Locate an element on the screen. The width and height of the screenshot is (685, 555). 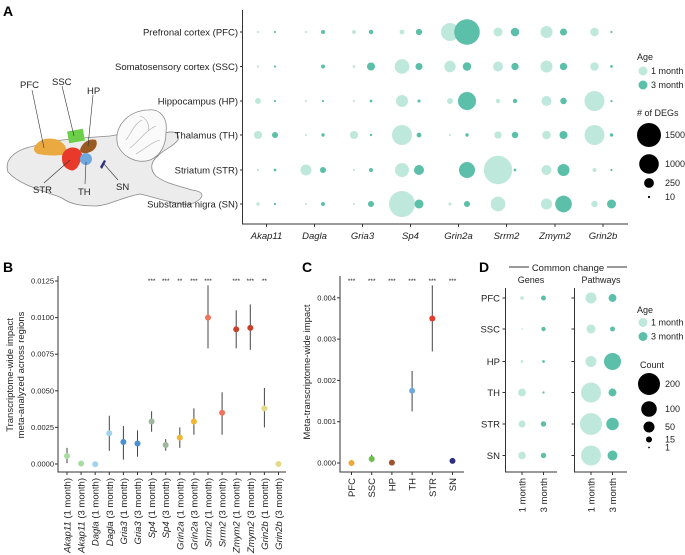
y-tick-label: 0.003 is located at coordinates (326, 339).